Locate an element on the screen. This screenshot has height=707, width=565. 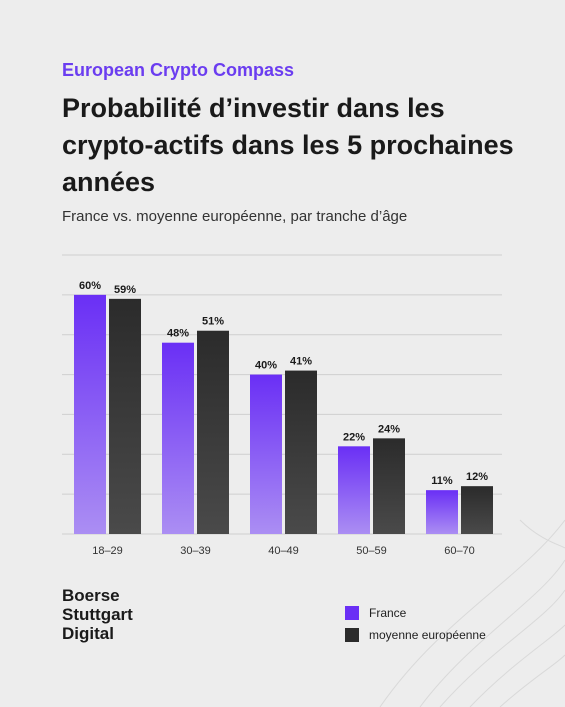
legend-item-france: France is located at coordinates (415, 613).